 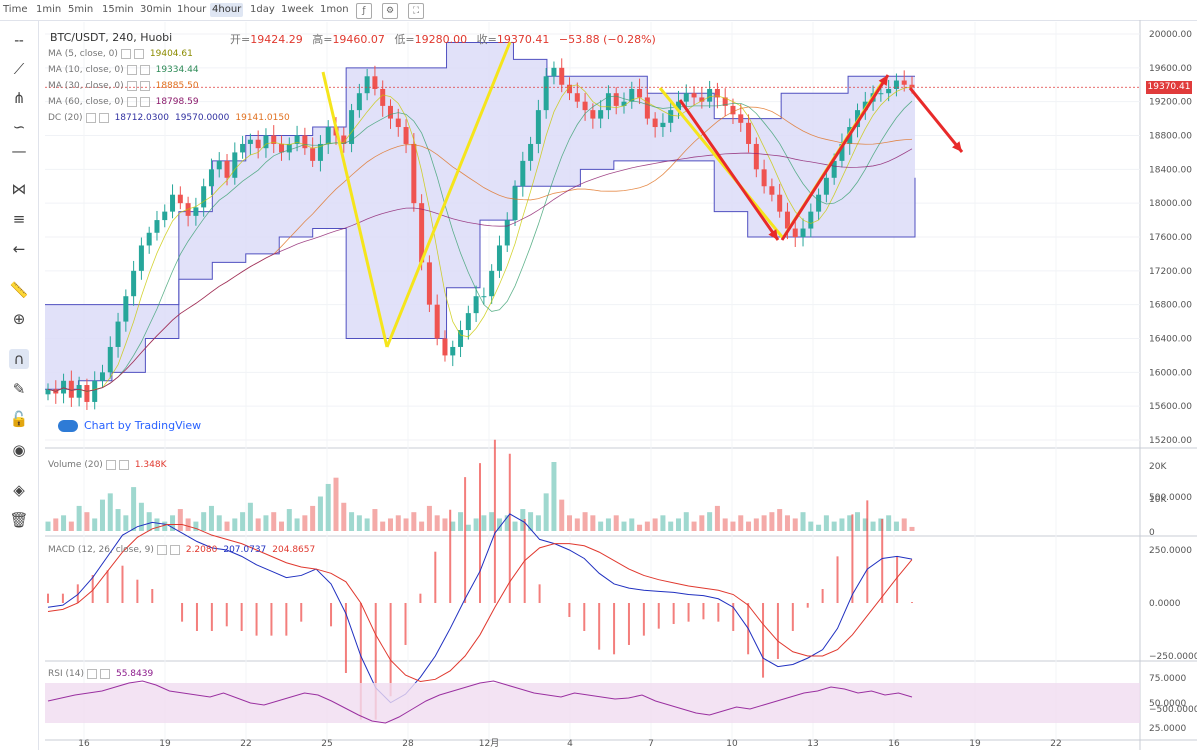 I want to click on crosshair-icon: ╌, so click(x=19, y=41).